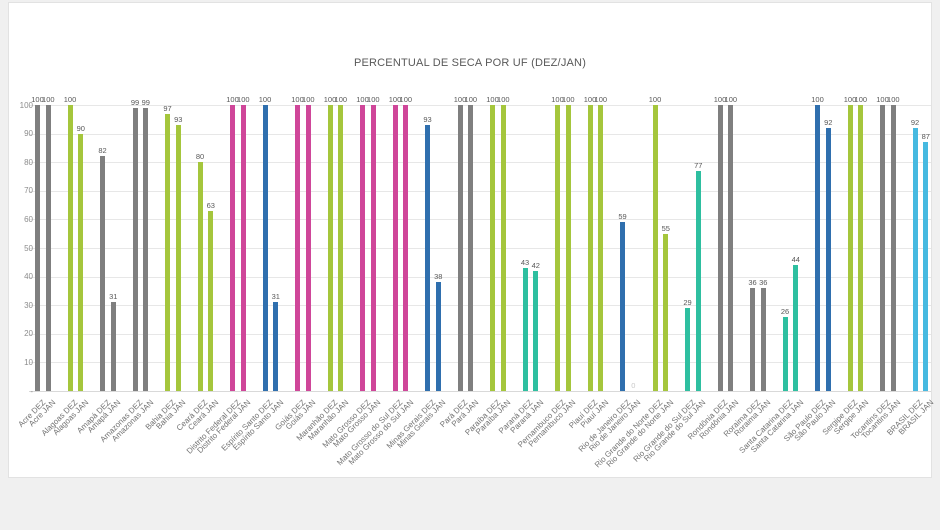 The width and height of the screenshot is (940, 530). What do you see at coordinates (785, 353) in the screenshot?
I see `bar-santa-catarina-dez` at bounding box center [785, 353].